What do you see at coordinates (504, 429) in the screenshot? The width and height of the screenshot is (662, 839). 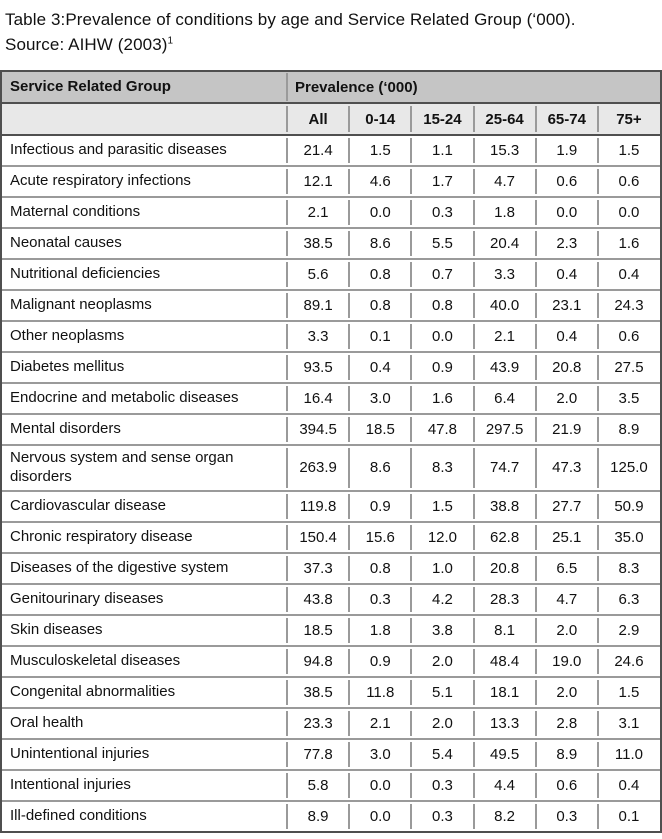 I see `value-cell: 297.5` at bounding box center [504, 429].